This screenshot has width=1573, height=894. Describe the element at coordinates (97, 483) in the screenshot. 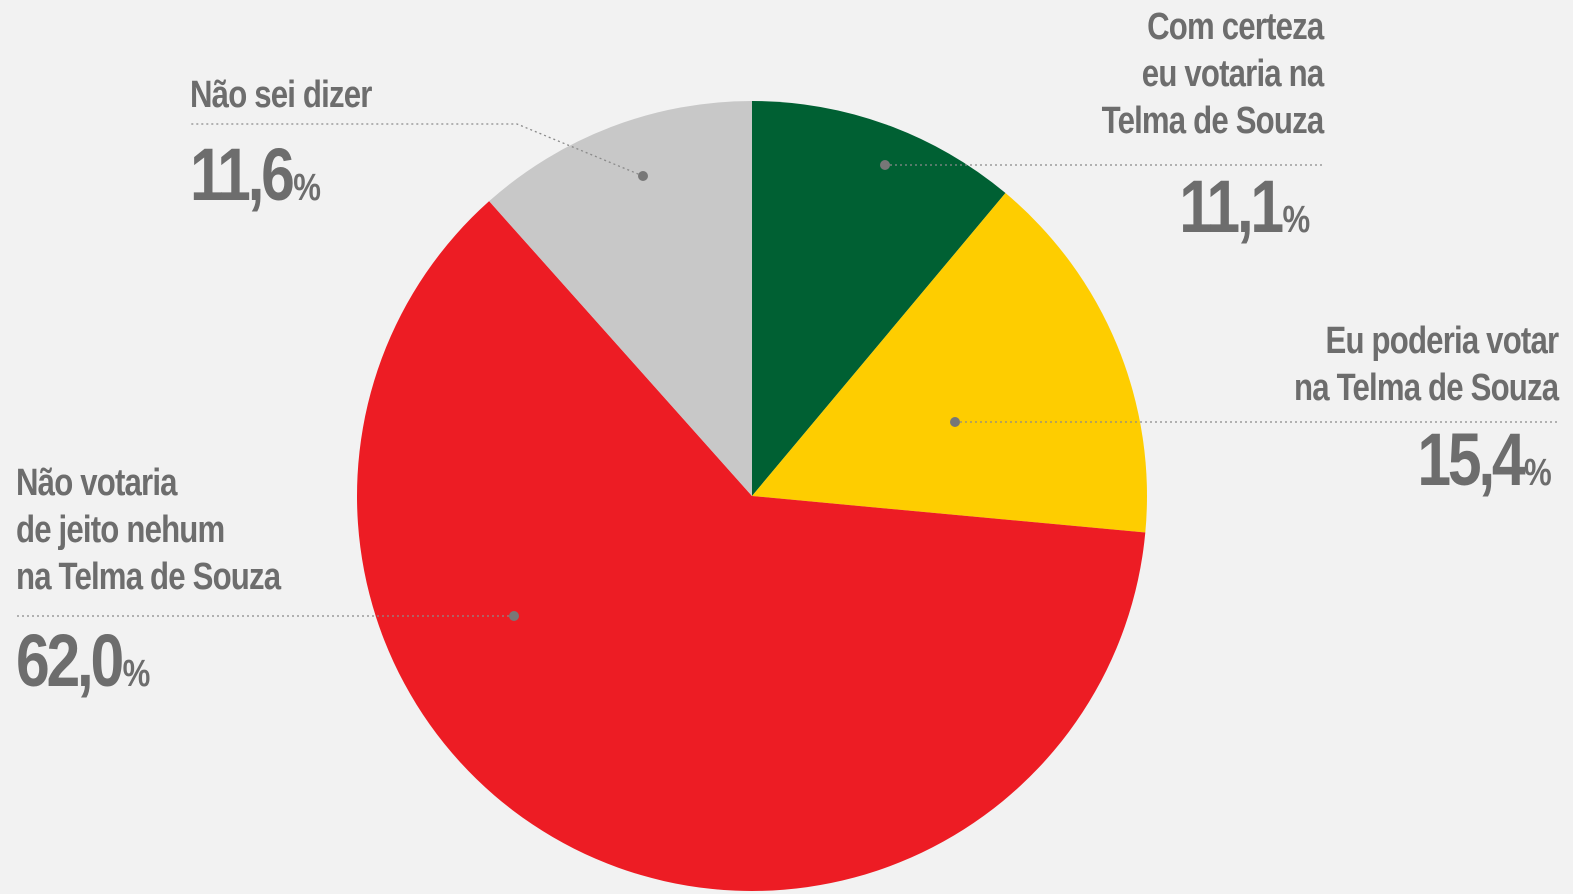

I see `slice-label-line: Não votaria` at that location.